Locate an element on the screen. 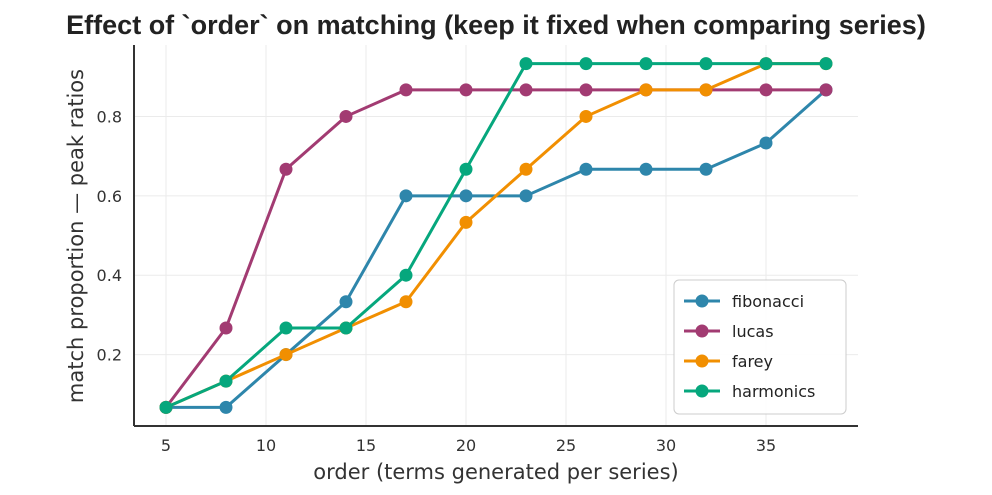 The image size is (992, 495). y-tick-label: 0.2 is located at coordinates (109, 355).